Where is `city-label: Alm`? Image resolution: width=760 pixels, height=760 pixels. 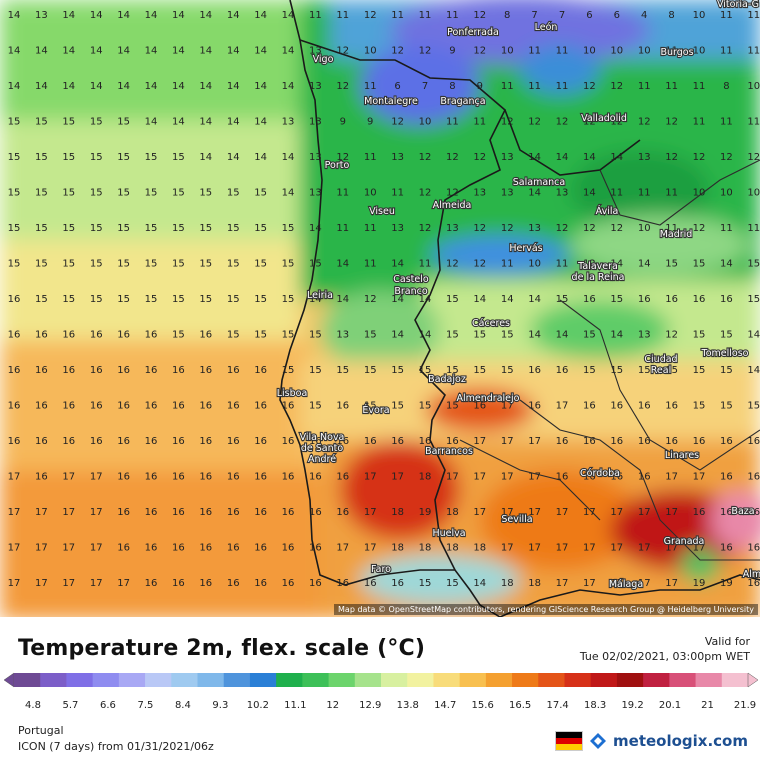
city-label: Alm is located at coordinates (751, 574).